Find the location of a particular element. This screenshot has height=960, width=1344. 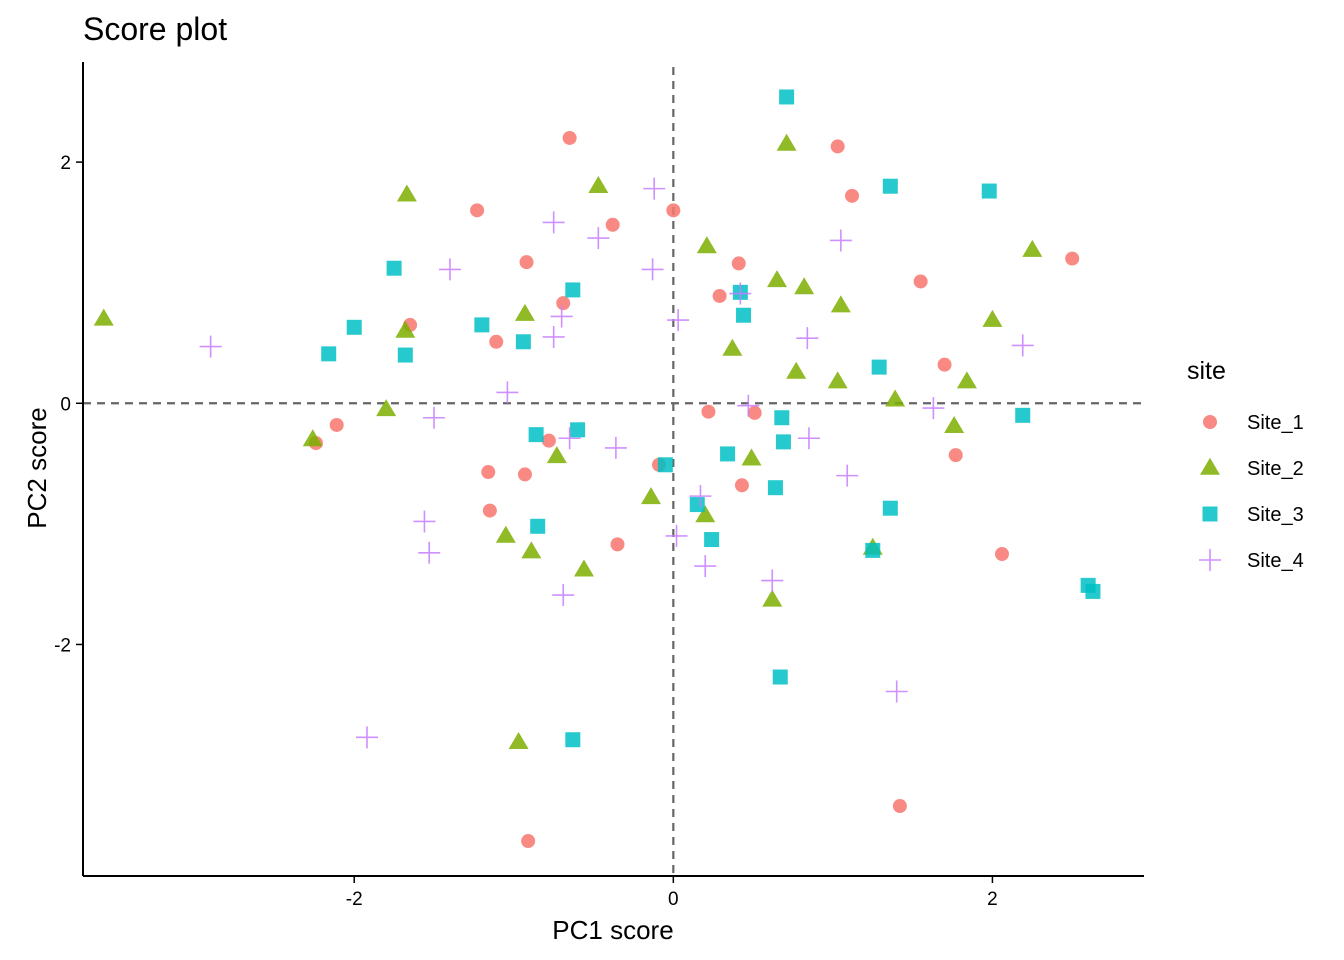

y-tick-label: 0 is located at coordinates (65, 404).